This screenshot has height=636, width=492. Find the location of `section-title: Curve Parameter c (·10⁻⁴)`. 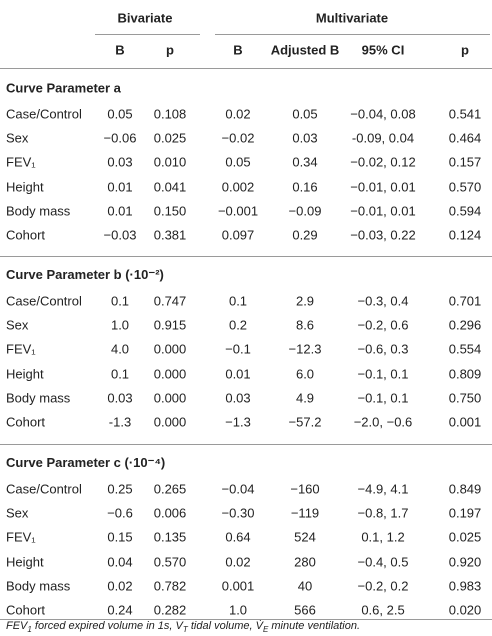

section-title: Curve Parameter c (·10⁻⁴) is located at coordinates (86, 462).